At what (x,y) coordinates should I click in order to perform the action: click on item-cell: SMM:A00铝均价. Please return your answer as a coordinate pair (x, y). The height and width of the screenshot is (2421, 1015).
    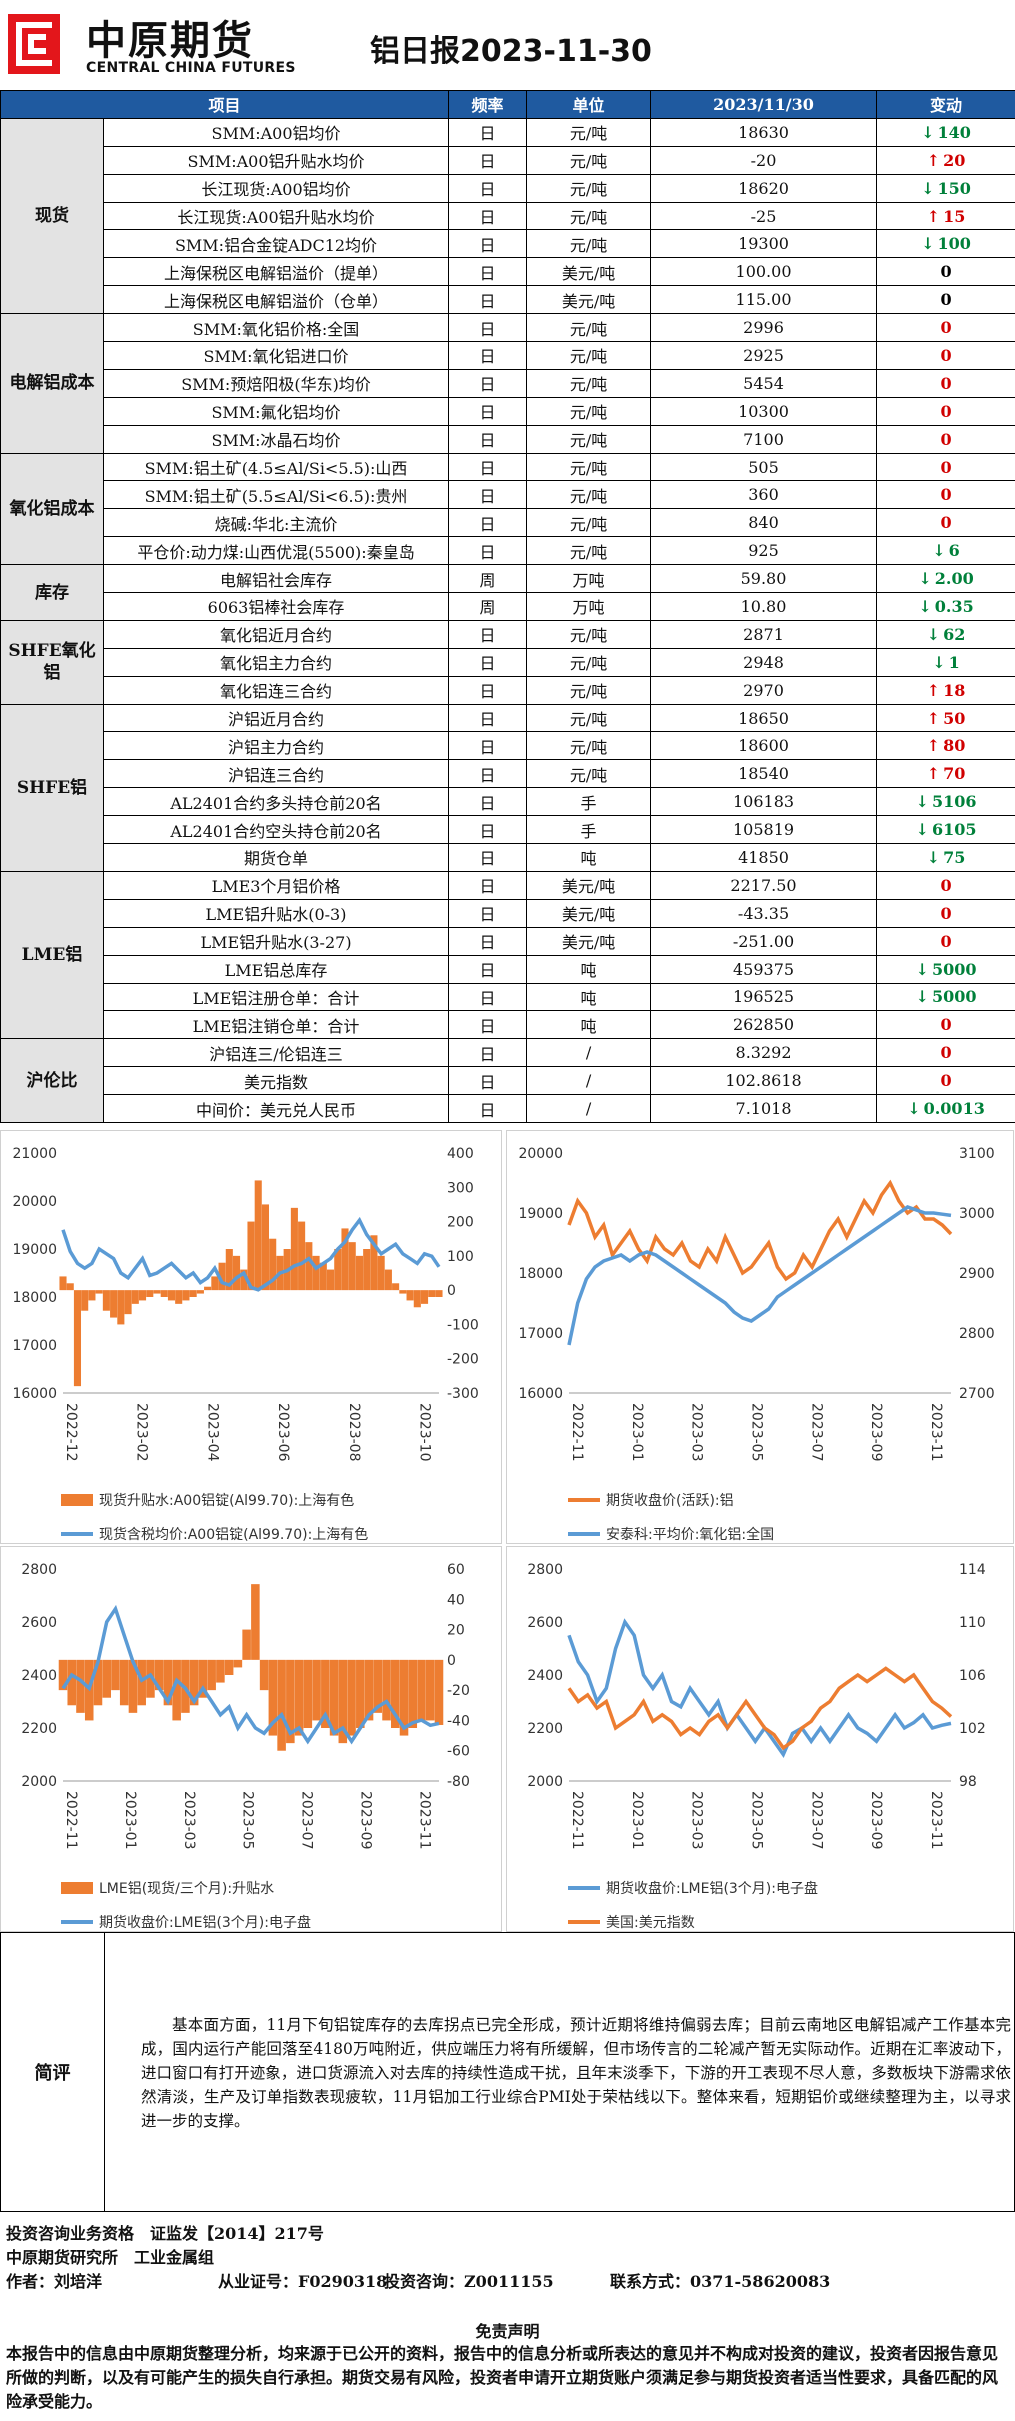
    Looking at the image, I should click on (276, 132).